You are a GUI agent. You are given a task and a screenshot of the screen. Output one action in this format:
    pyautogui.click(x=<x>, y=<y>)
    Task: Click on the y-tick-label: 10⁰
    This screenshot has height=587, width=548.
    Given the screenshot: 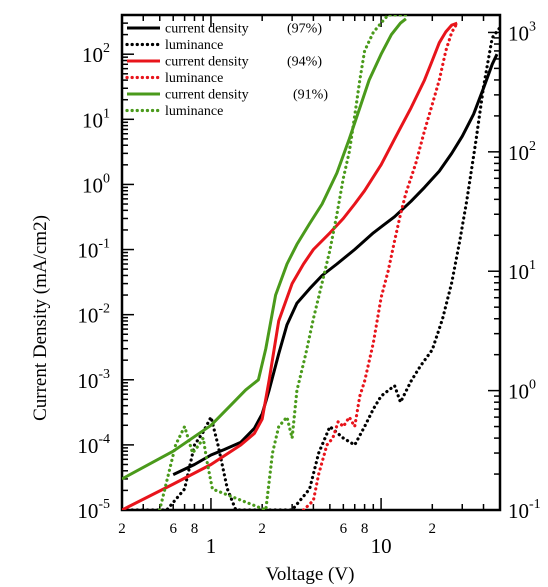 What is the action you would take?
    pyautogui.click(x=96, y=184)
    